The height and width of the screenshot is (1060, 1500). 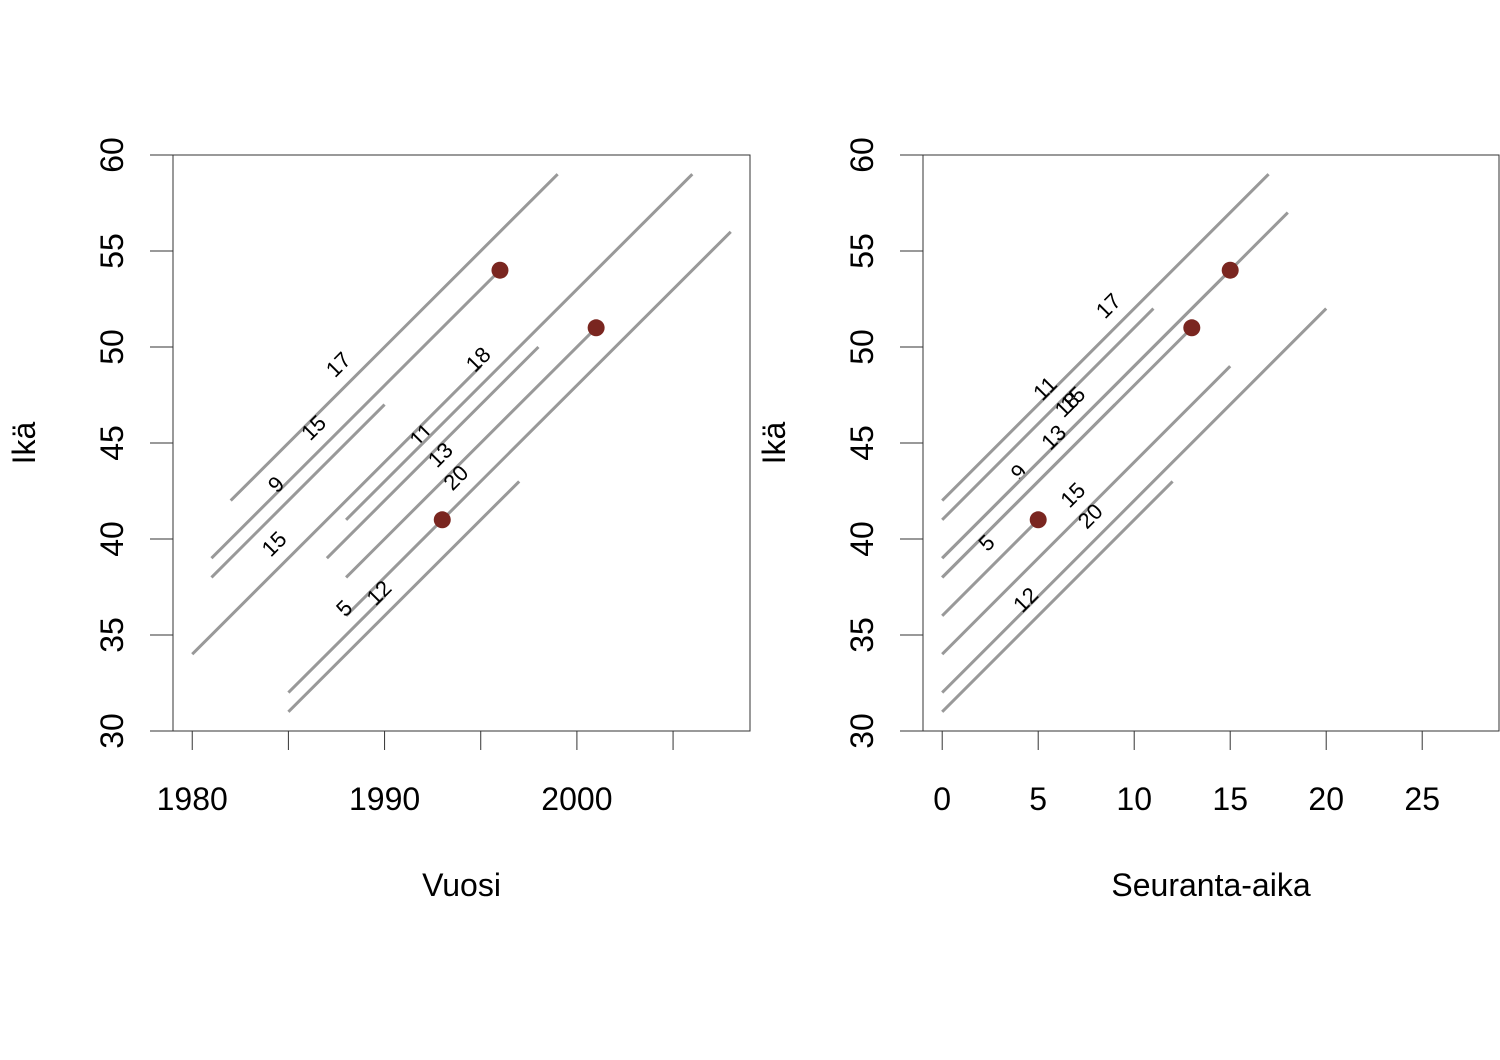 What do you see at coordinates (1134, 799) in the screenshot?
I see `x-tick-label: 10` at bounding box center [1134, 799].